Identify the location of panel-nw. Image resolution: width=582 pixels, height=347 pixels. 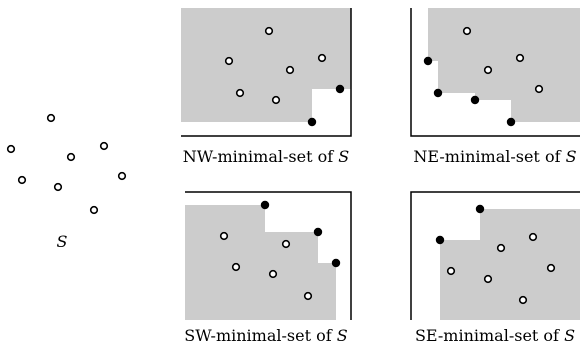
(266, 72).